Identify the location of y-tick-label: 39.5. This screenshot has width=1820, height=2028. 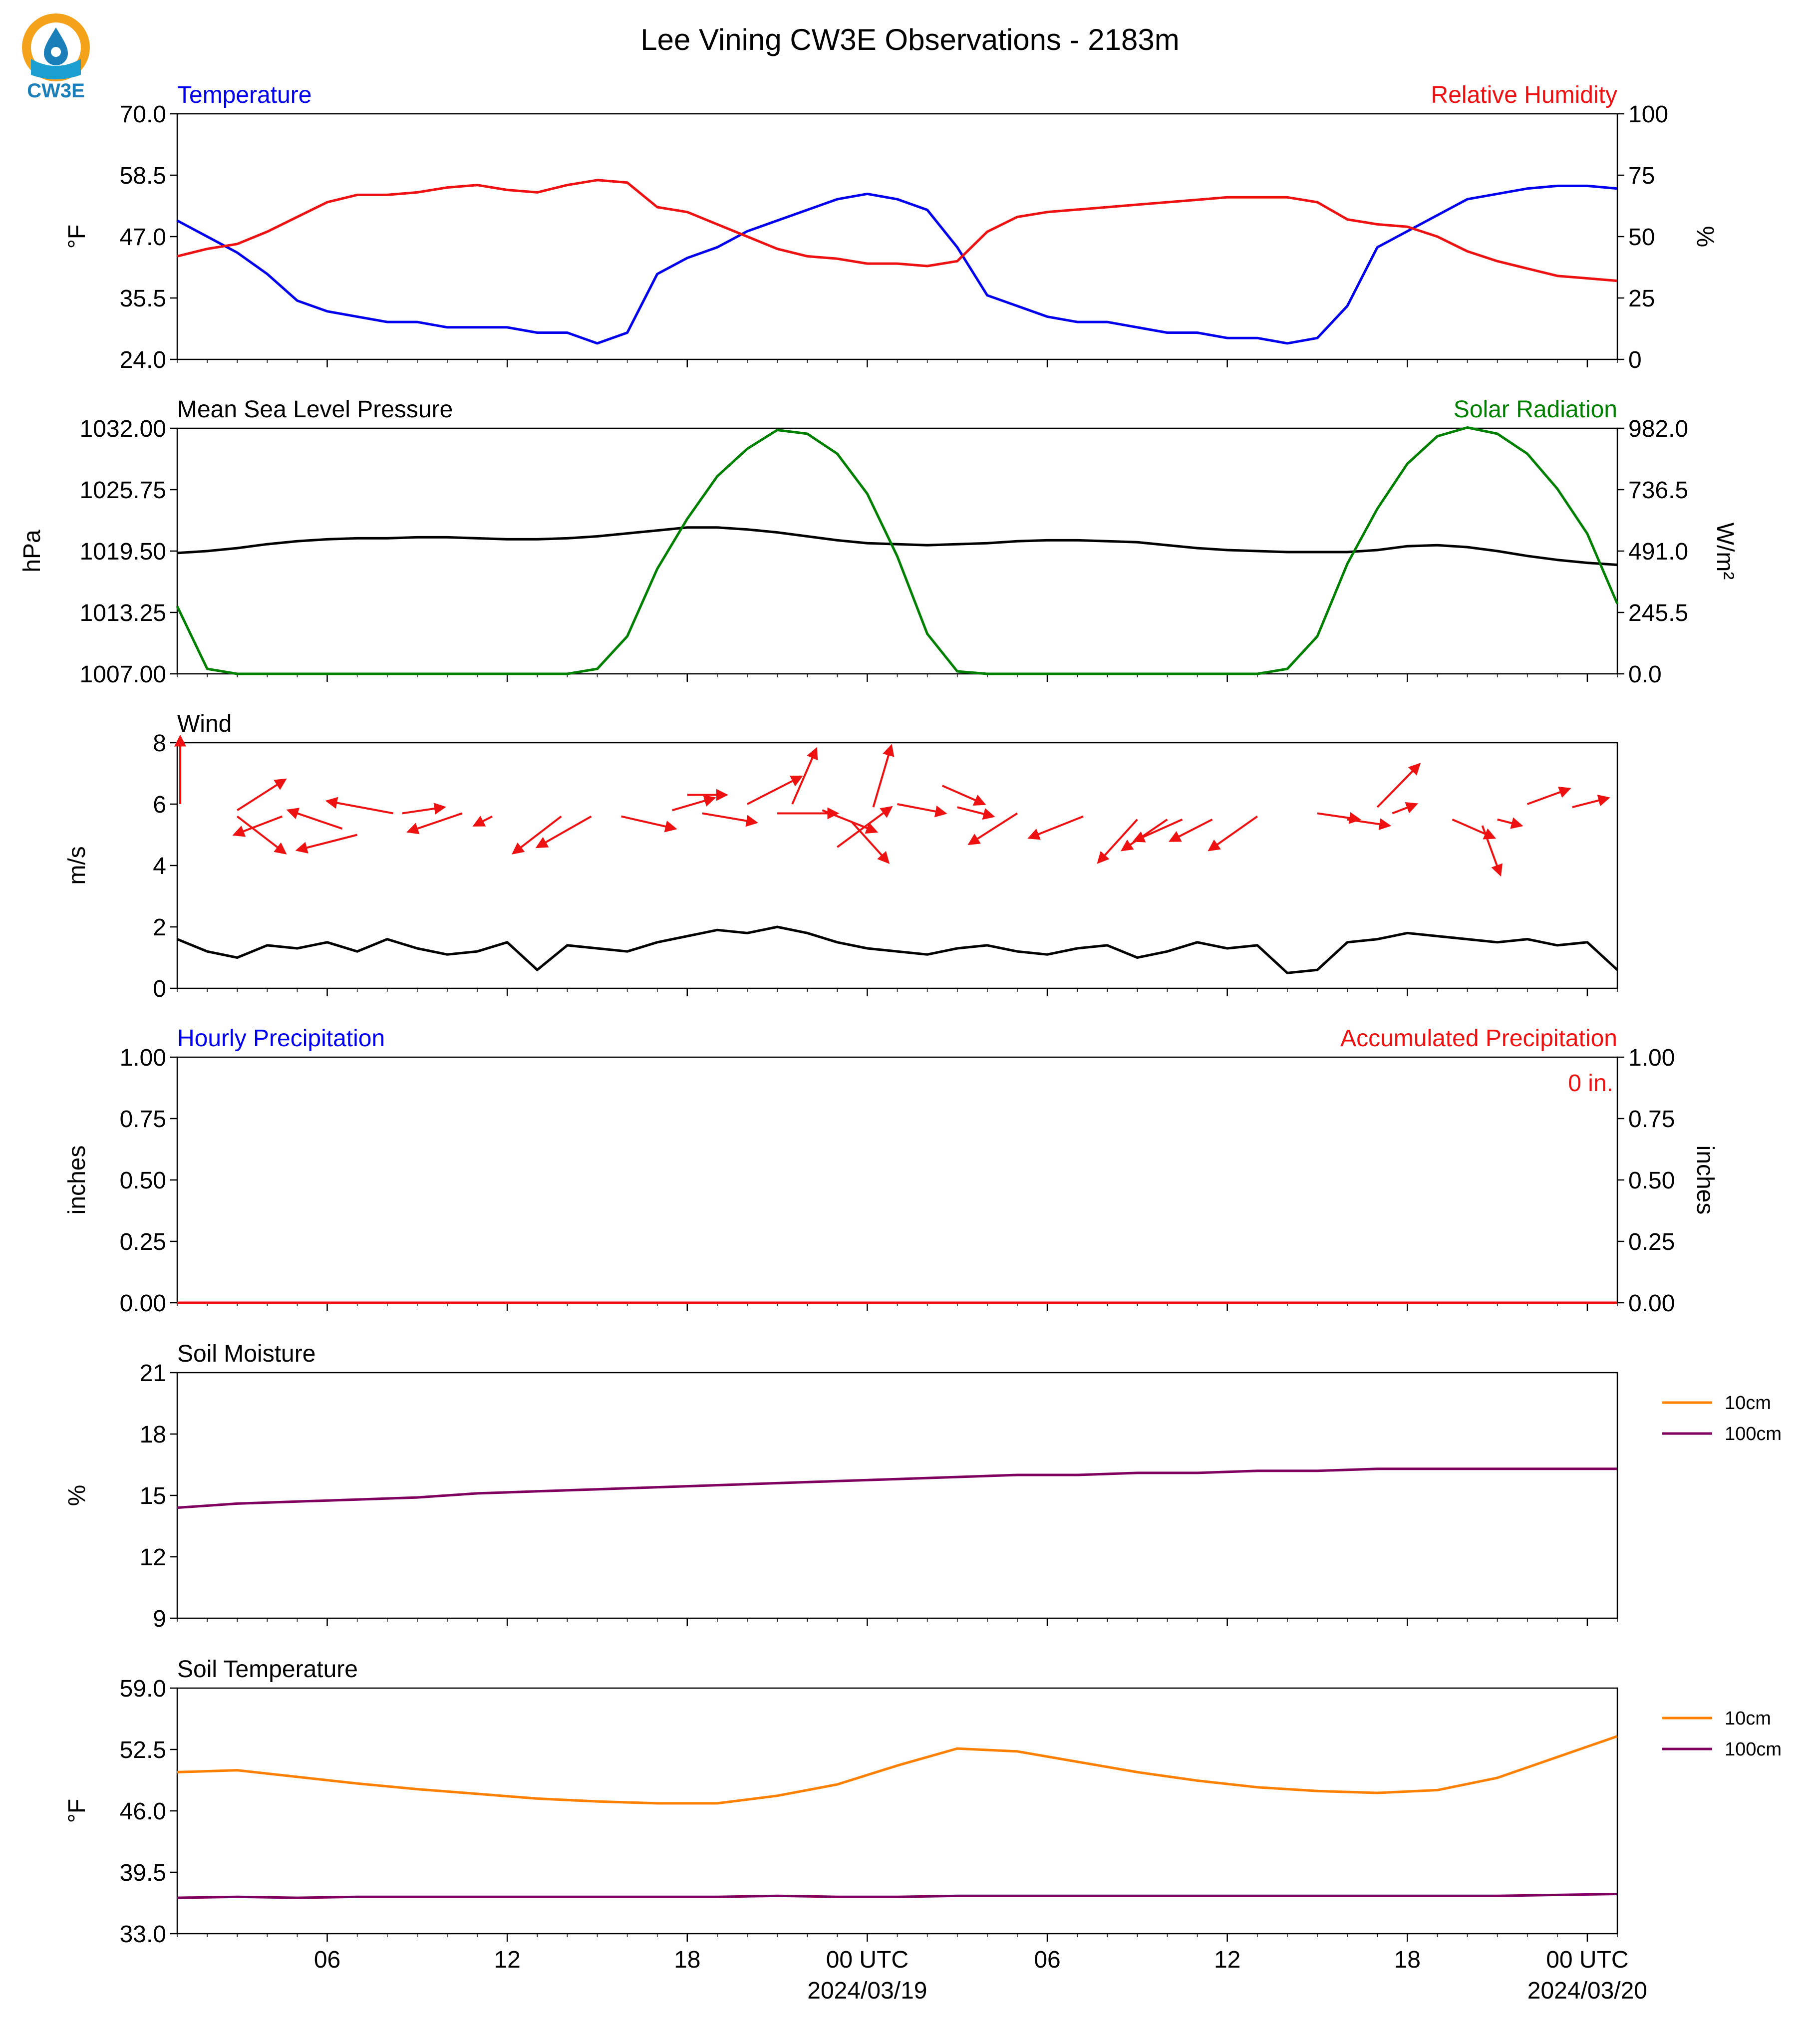
(143, 1873).